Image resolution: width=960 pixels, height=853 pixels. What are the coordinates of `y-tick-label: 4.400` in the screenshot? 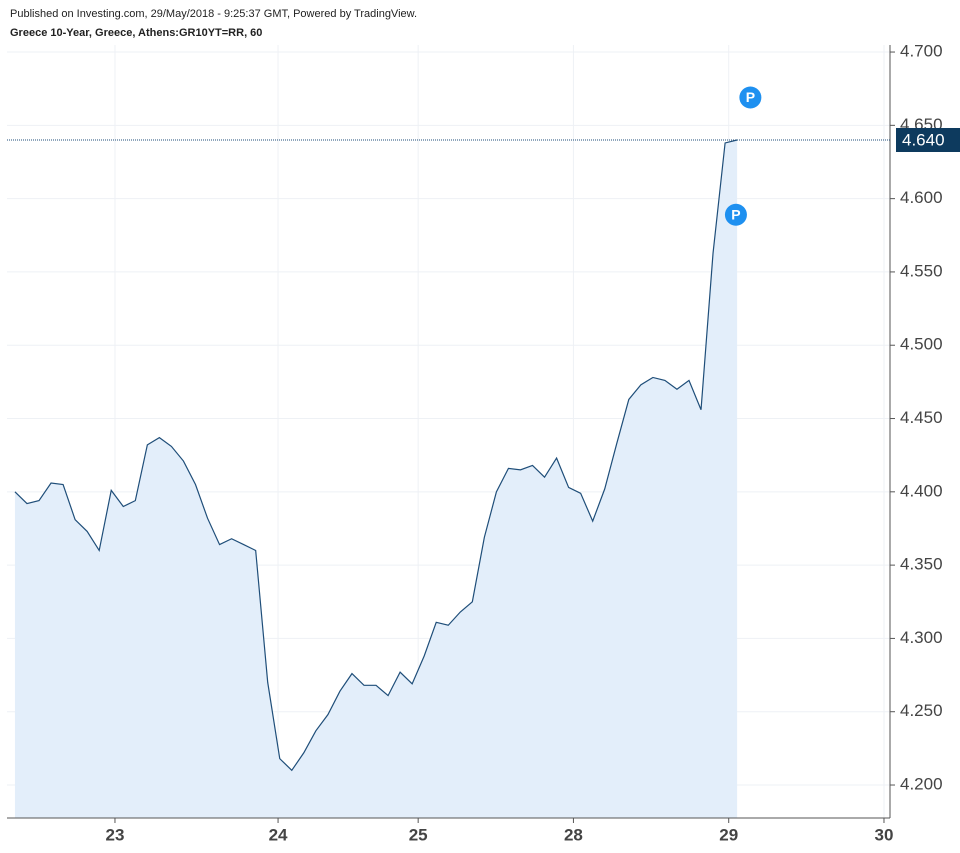 It's located at (921, 490).